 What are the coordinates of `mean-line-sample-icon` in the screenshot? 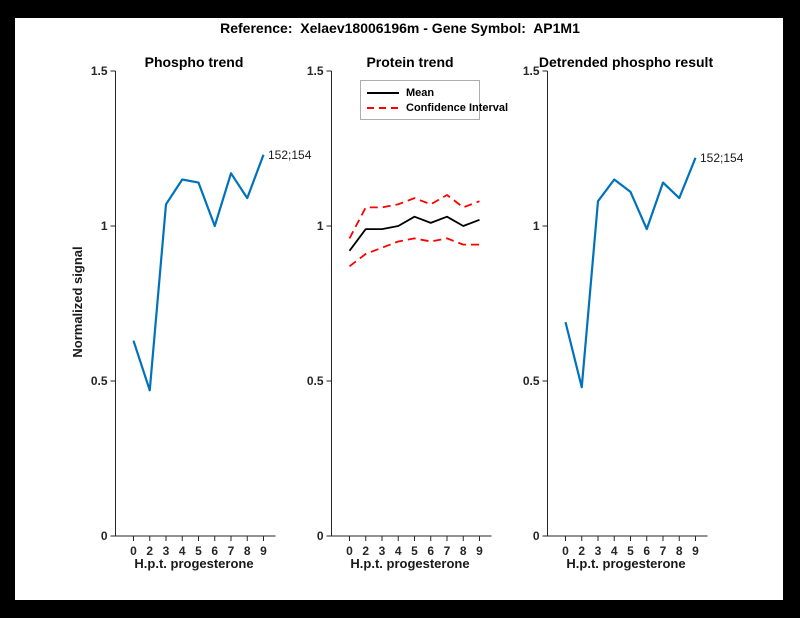 It's located at (383, 92).